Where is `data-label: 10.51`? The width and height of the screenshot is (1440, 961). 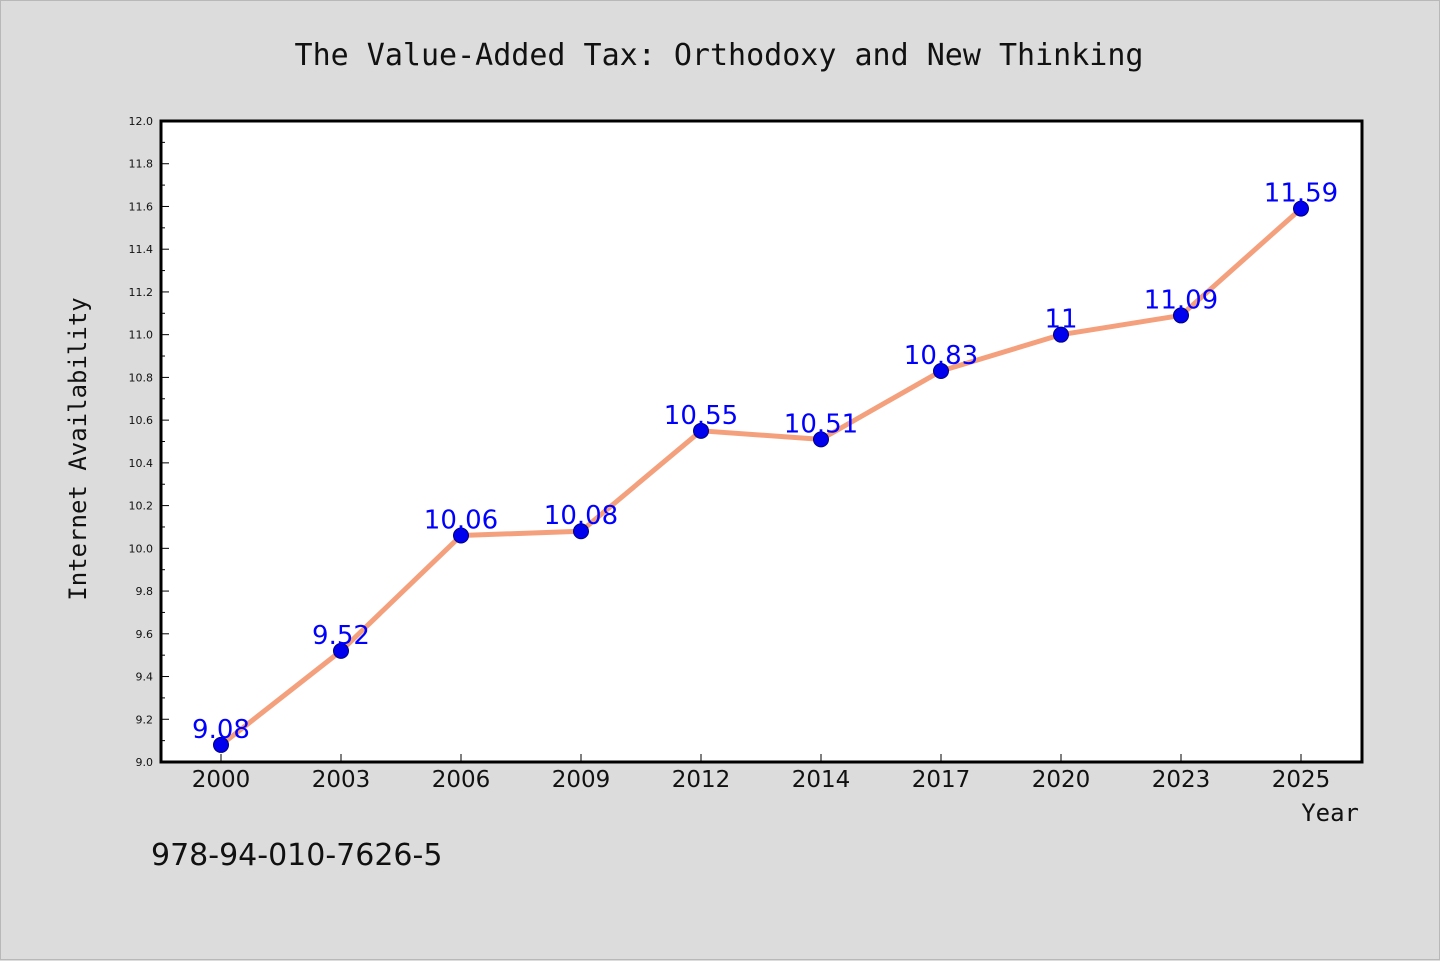 data-label: 10.51 is located at coordinates (821, 424).